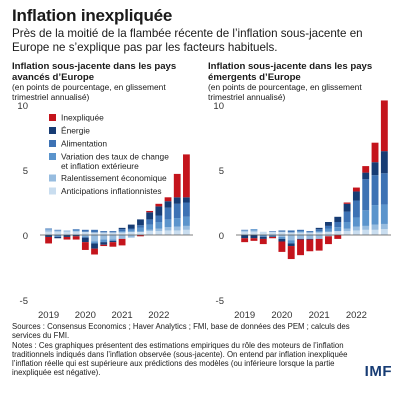  What do you see at coordinates (82, 118) in the screenshot?
I see `legend-label: Inexpliquée` at bounding box center [82, 118].